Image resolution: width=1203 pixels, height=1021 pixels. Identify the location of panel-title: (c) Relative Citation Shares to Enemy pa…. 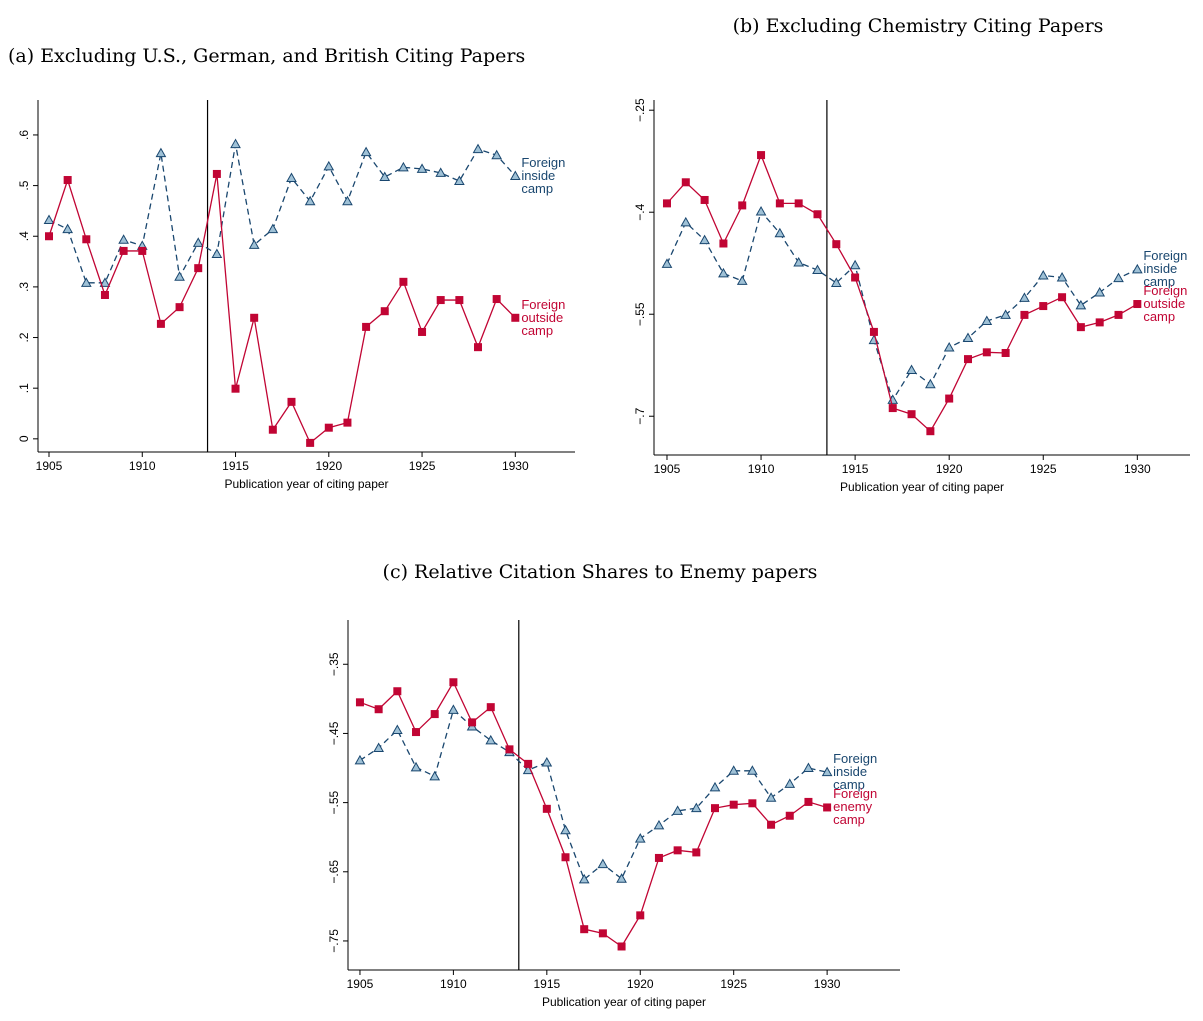
(600, 572).